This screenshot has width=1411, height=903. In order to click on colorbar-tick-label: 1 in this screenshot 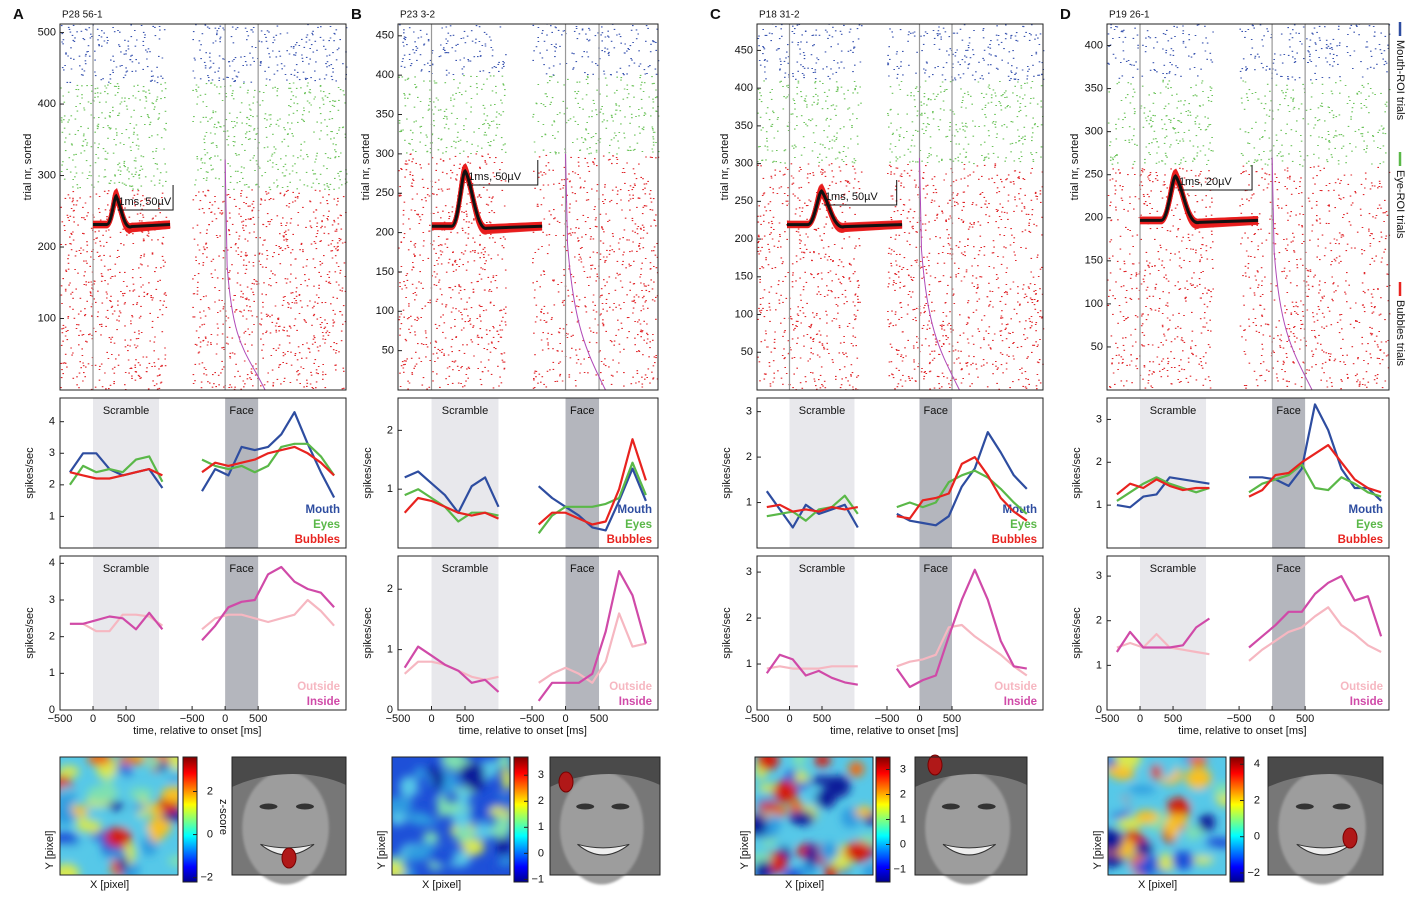, I will do `click(903, 819)`.